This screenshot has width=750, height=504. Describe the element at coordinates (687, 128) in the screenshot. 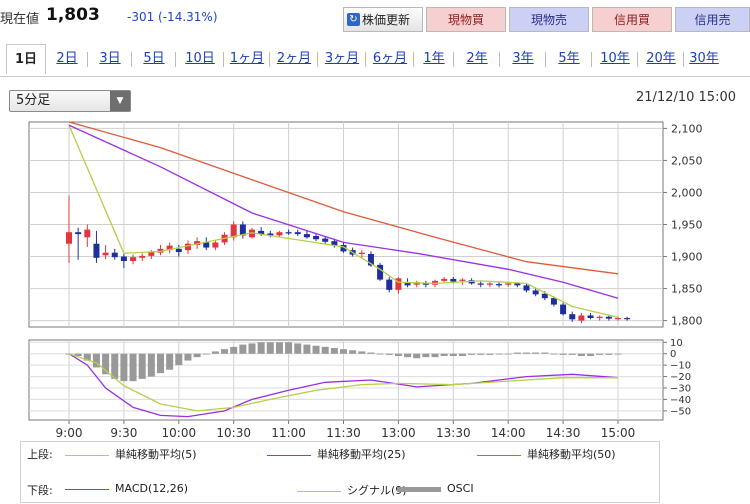

I see `price-y-tick-label: 2,100` at that location.